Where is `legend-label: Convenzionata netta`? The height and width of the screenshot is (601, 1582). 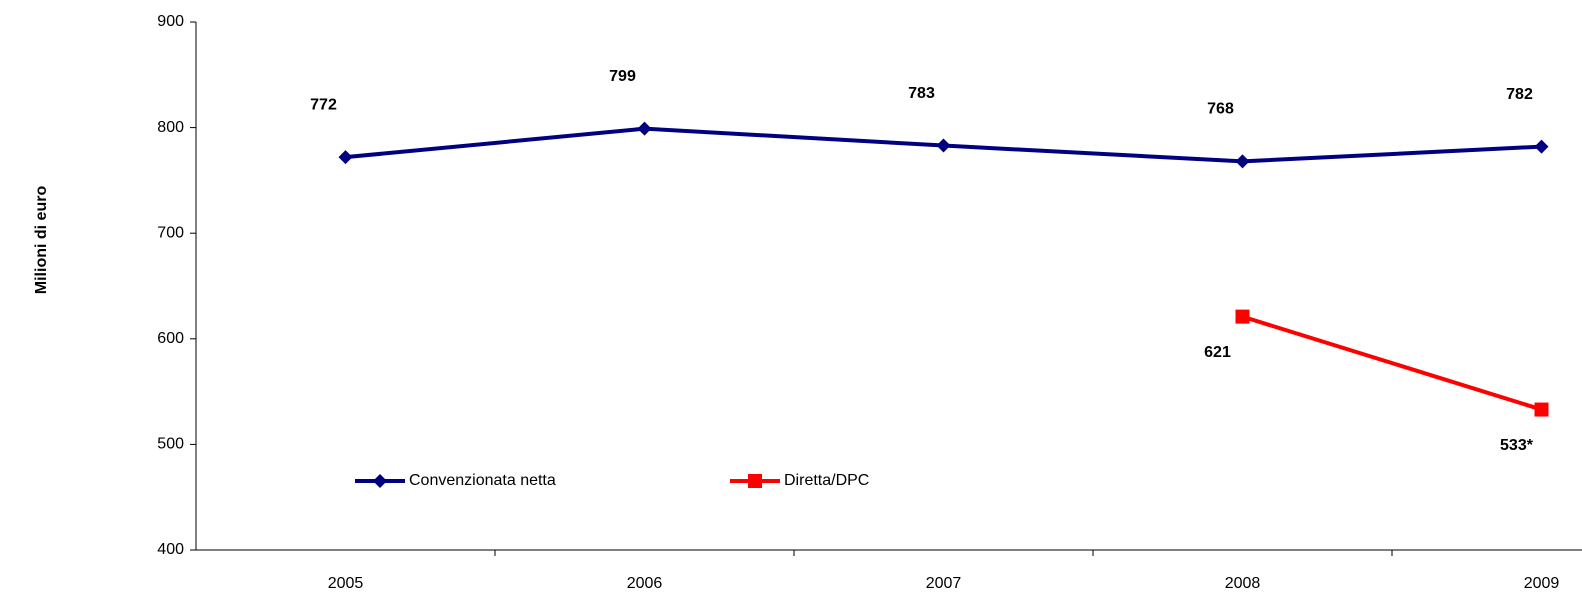
legend-label: Convenzionata netta is located at coordinates (482, 480).